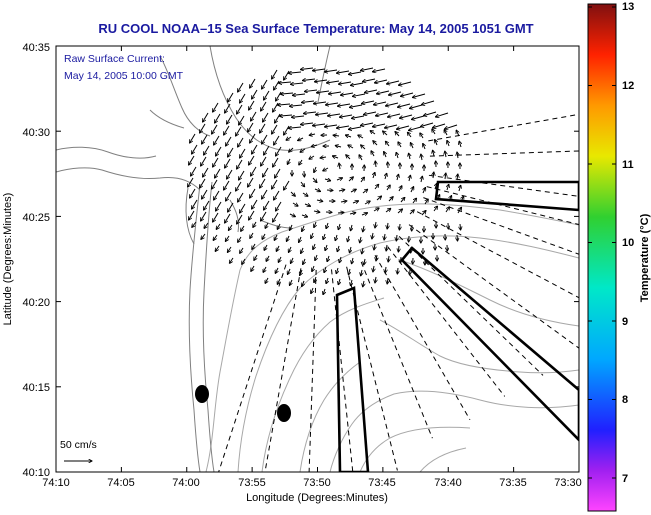 This screenshot has width=651, height=515. What do you see at coordinates (506, 196) in the screenshot?
I see `shipping-lane-east` at bounding box center [506, 196].